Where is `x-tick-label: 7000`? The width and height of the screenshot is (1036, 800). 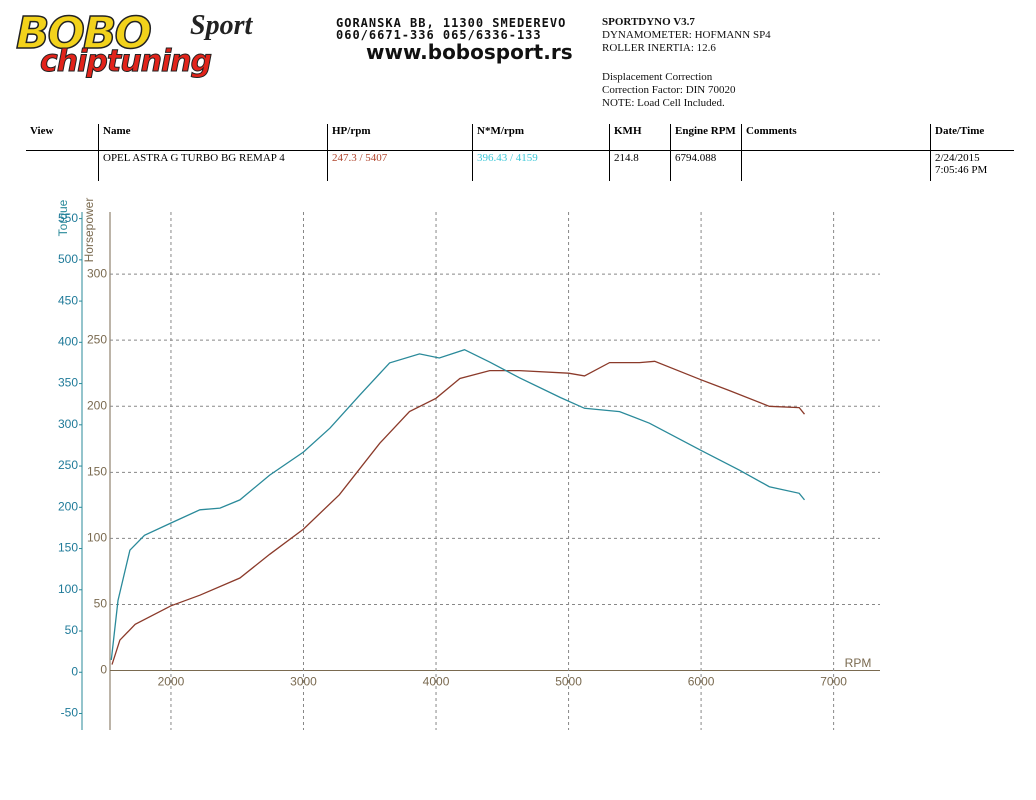
x-tick-label: 7000 is located at coordinates (833, 682).